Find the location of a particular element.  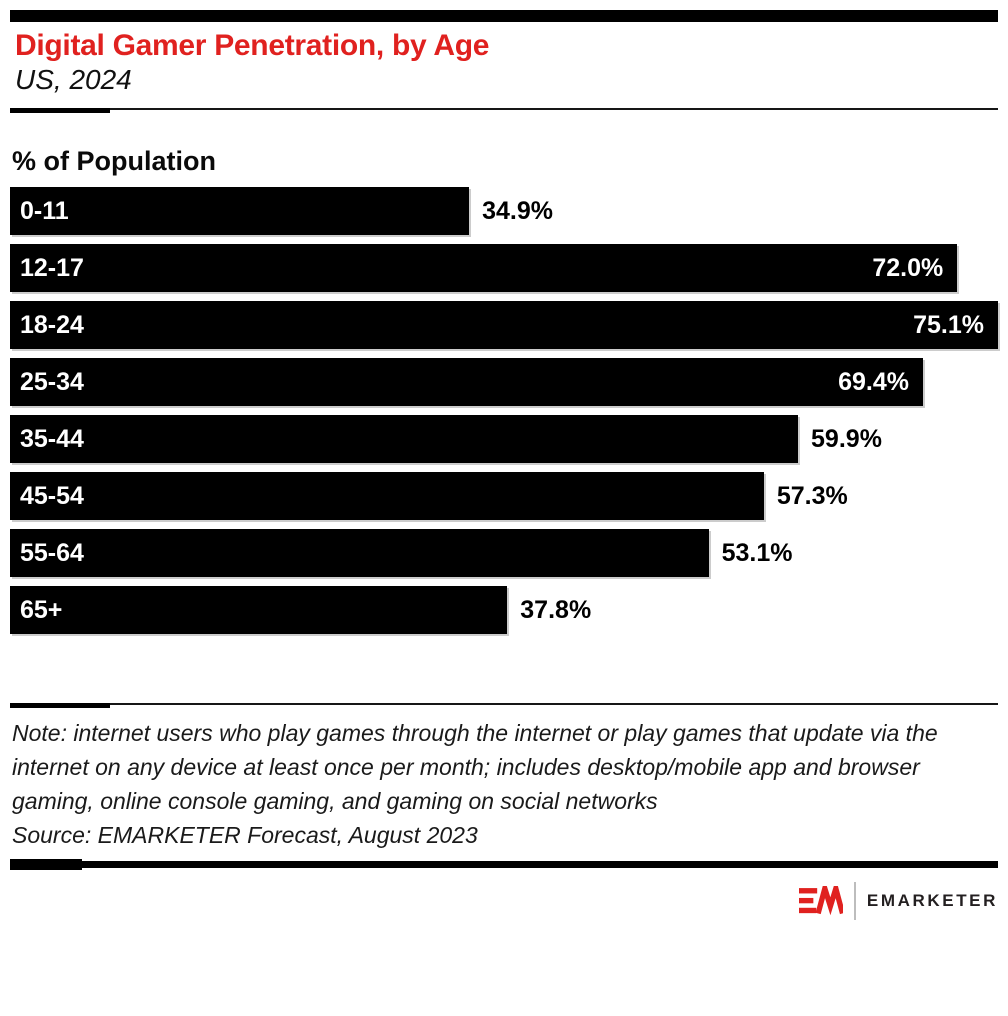

bar-row: 35-44 59.9% is located at coordinates (504, 439).